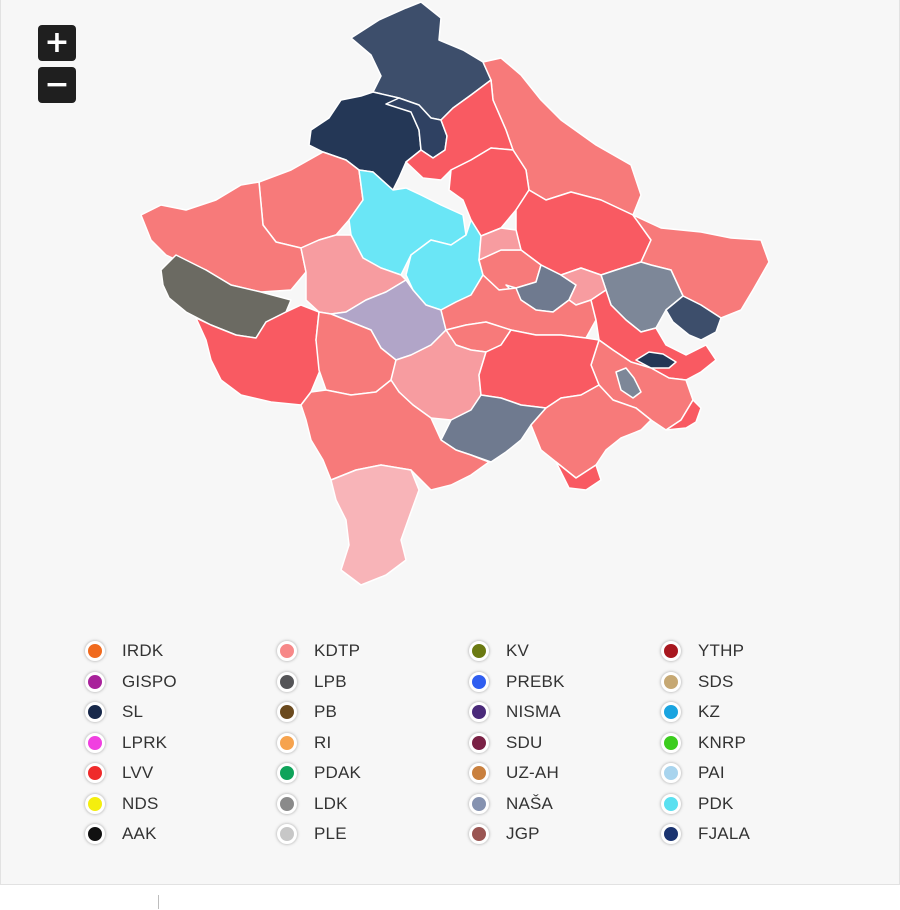  Describe the element at coordinates (535, 681) in the screenshot. I see `legend-label: PREBK` at that location.